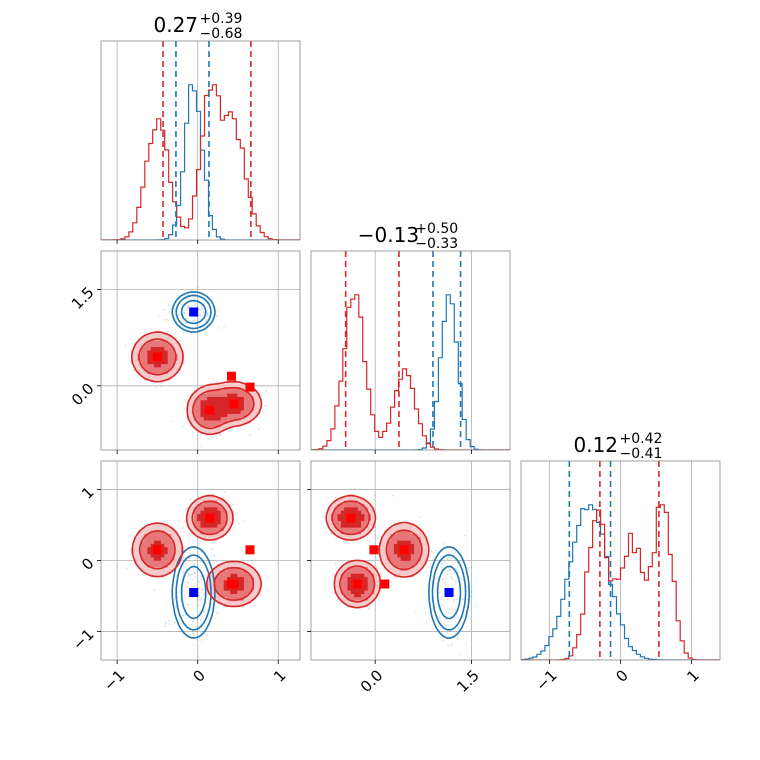 Image resolution: width=760 pixels, height=760 pixels. I want to click on x-tick-label: 0.0, so click(372, 681).